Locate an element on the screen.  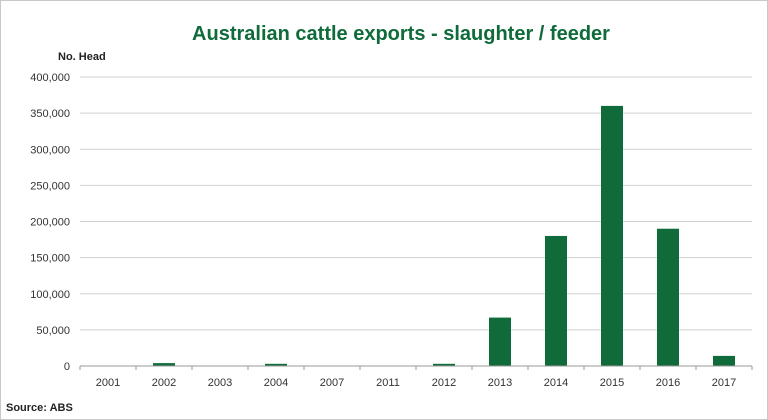
source-note: Source: ABS is located at coordinates (39, 408).